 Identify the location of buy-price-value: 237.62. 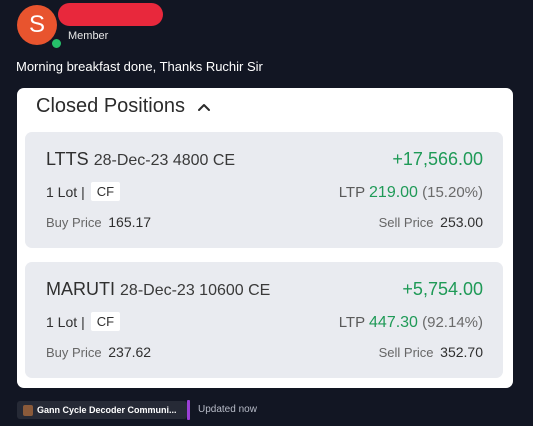
(130, 352).